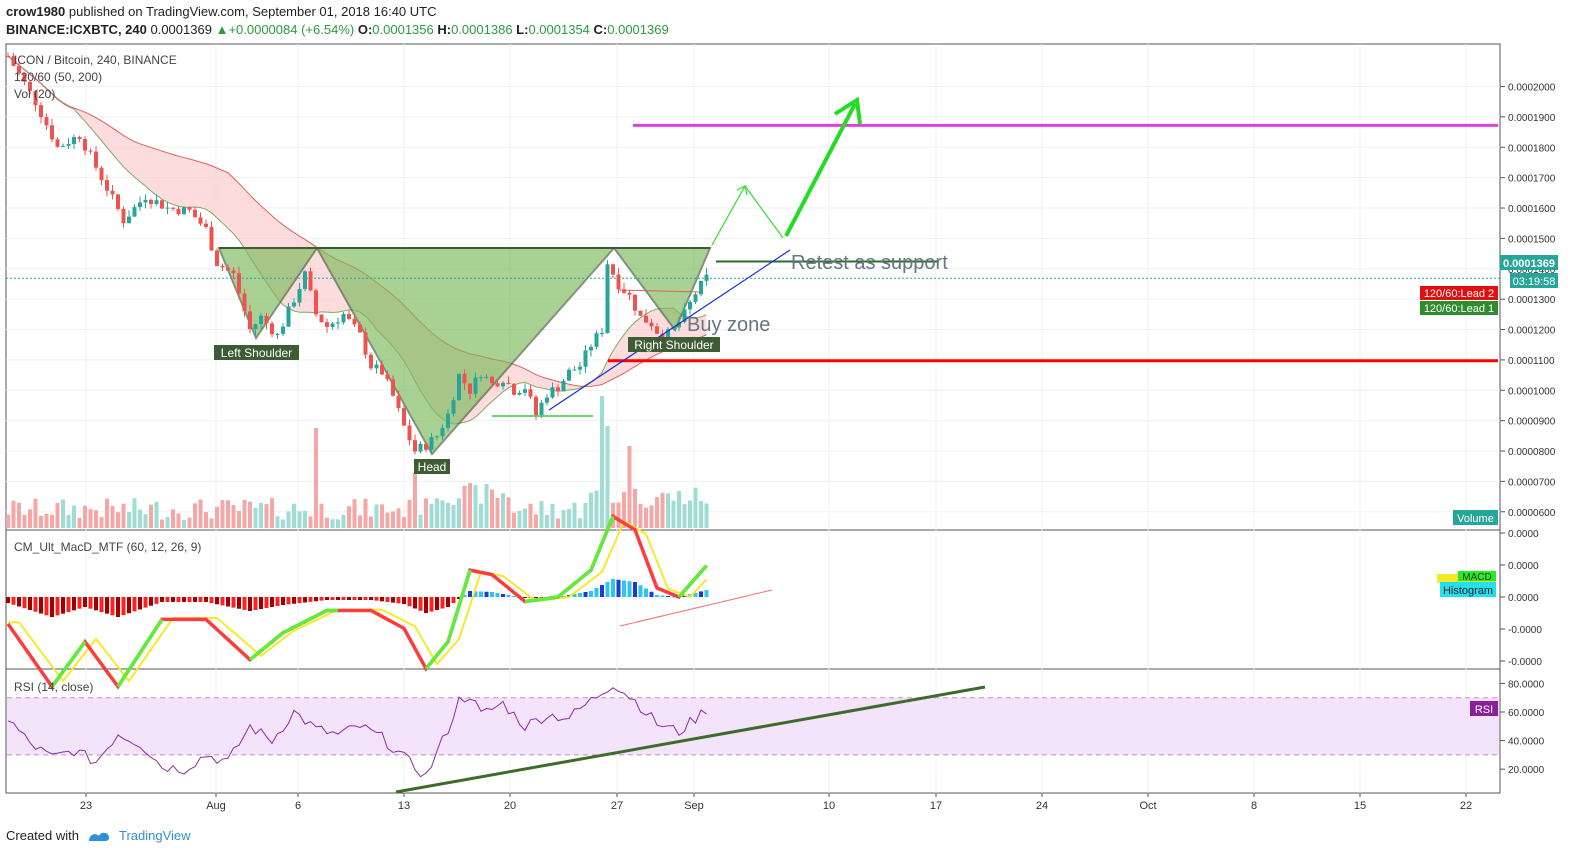 The height and width of the screenshot is (865, 1588). Describe the element at coordinates (1466, 577) in the screenshot. I see `macd-badge: MACD` at that location.